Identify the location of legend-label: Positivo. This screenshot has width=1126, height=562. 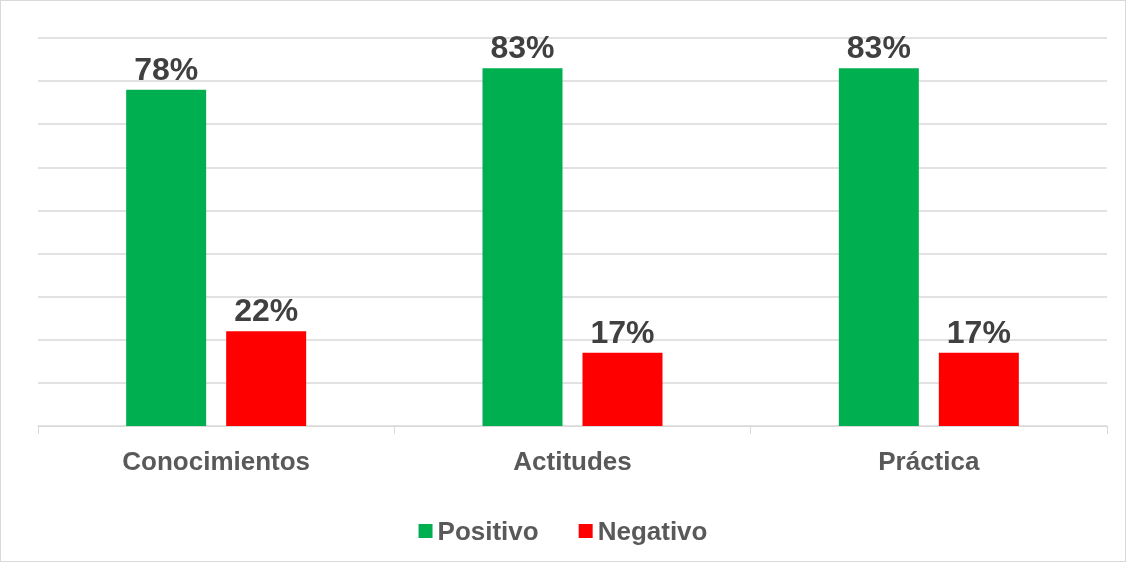
(488, 531).